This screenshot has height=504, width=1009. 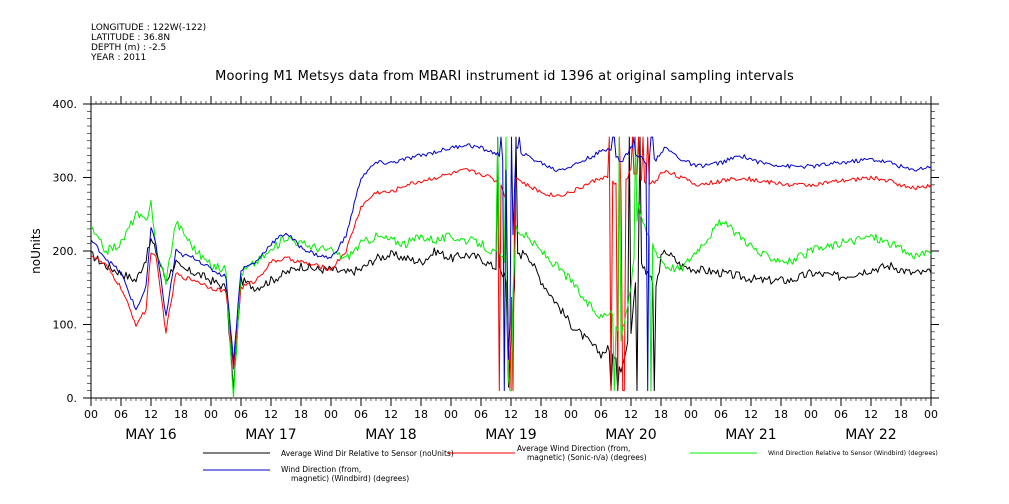 I want to click on y-tick-label: 400., so click(x=65, y=104).